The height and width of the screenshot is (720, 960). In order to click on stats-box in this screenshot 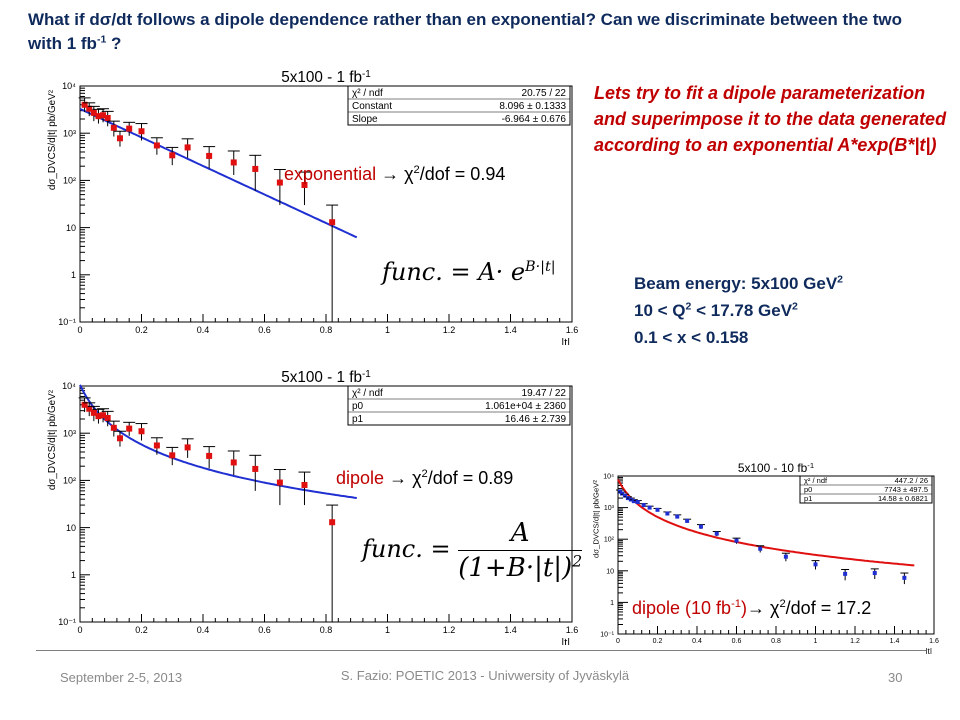, I will do `click(459, 405)`.